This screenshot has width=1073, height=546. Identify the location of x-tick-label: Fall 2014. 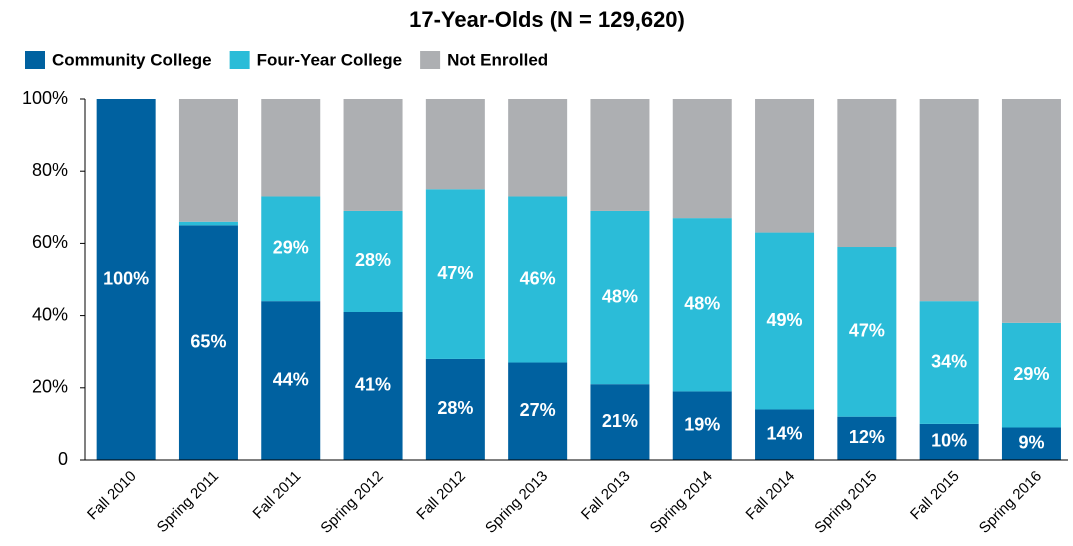
(771, 496).